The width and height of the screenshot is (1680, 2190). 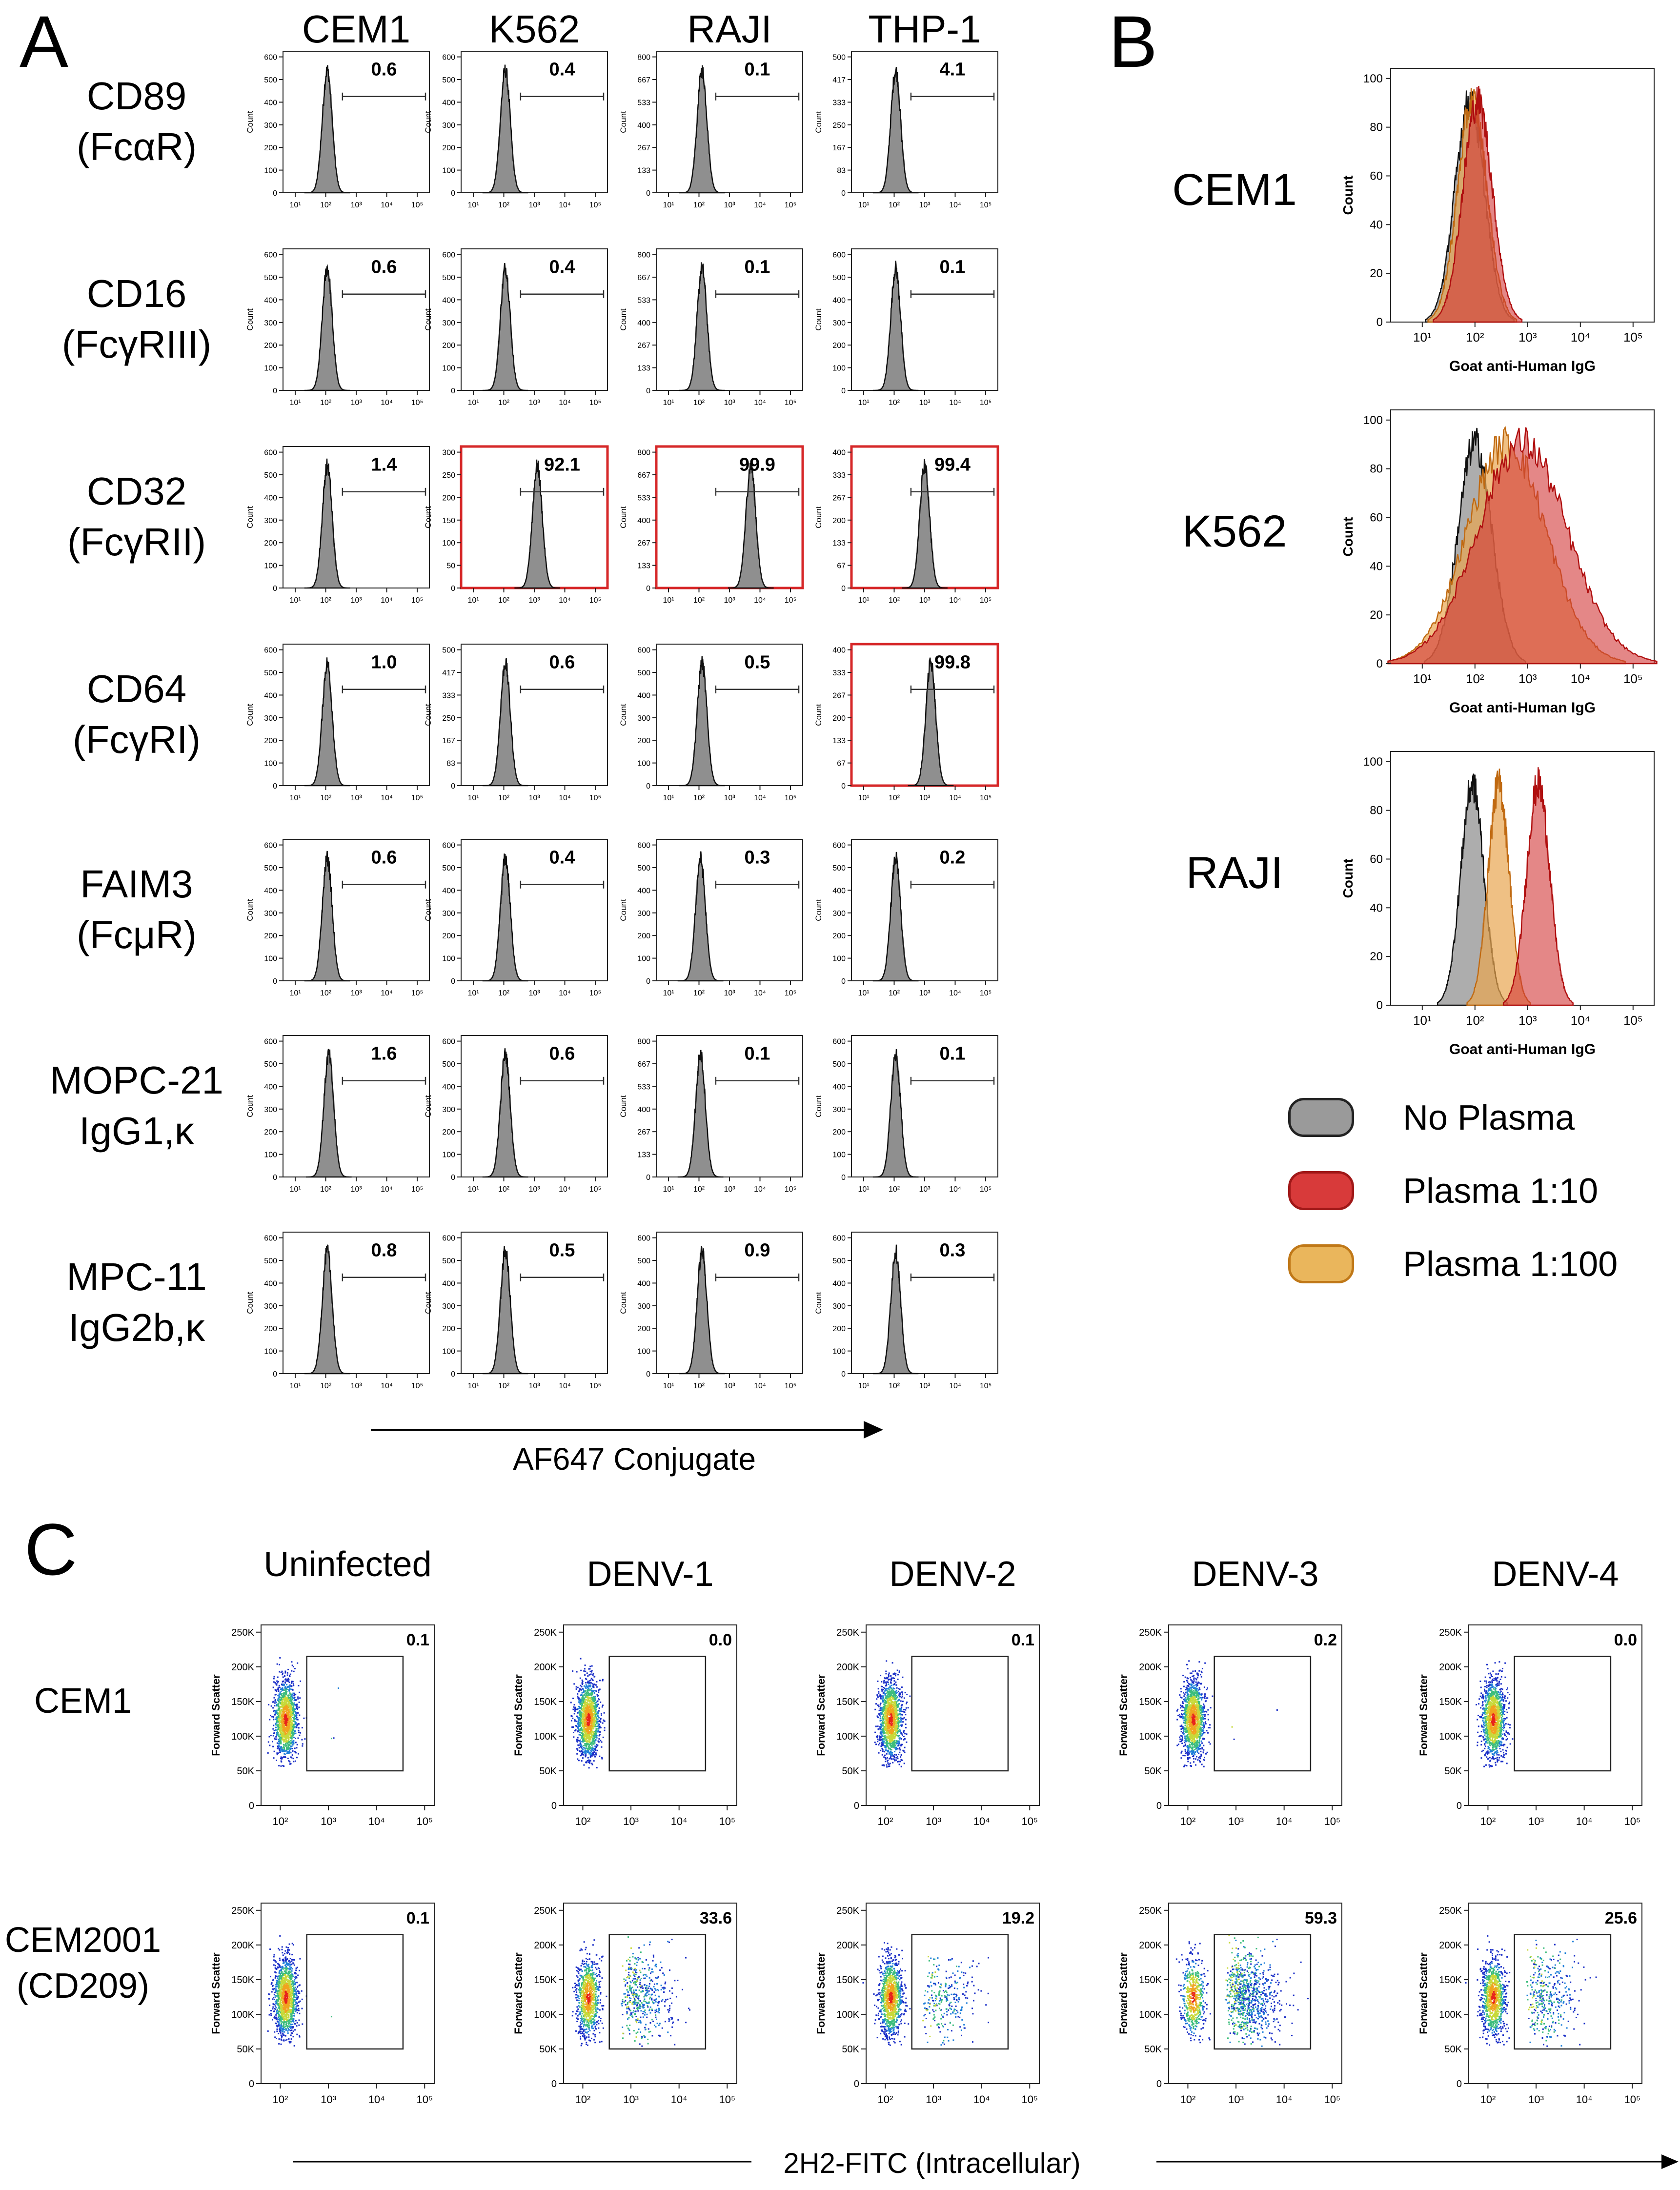 What do you see at coordinates (545, 1736) in the screenshot?
I see `y-tick-label: 100K` at bounding box center [545, 1736].